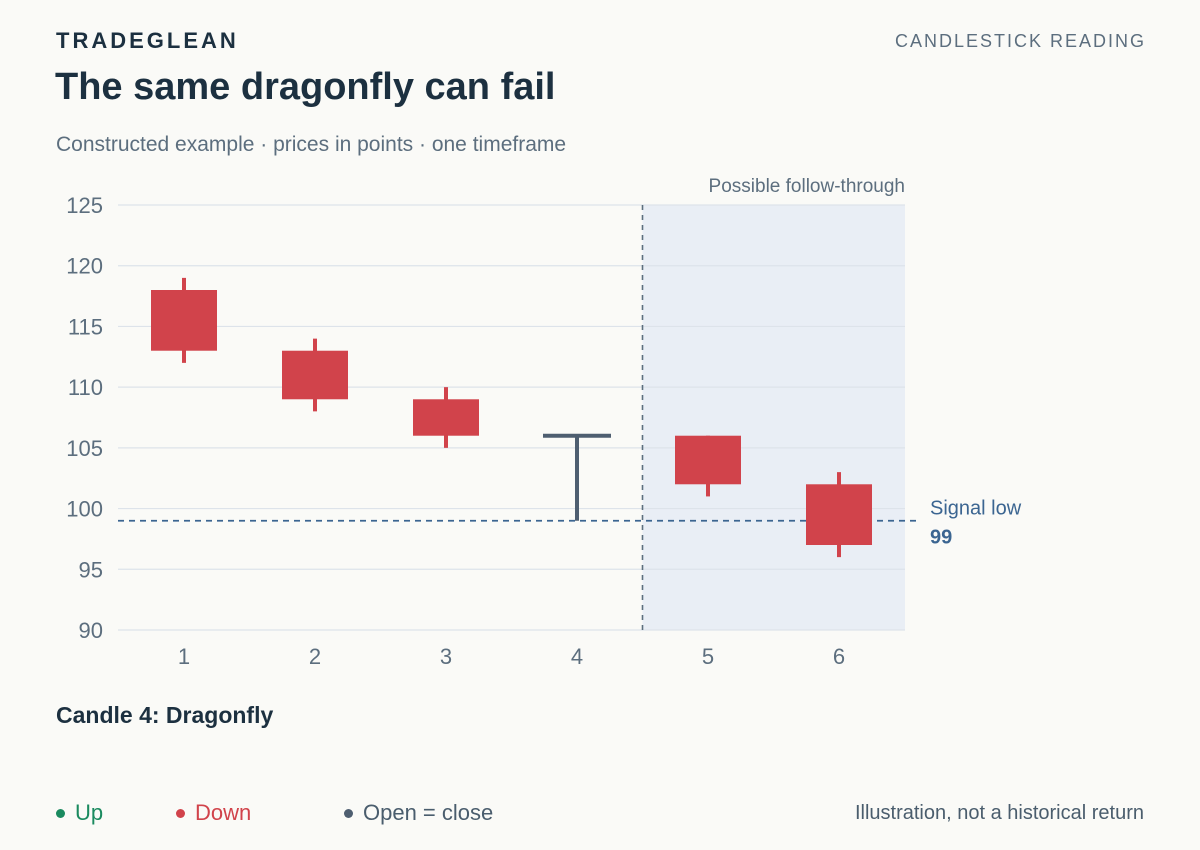 The image size is (1200, 850). Describe the element at coordinates (89, 812) in the screenshot. I see `legend-label-up: Up` at that location.